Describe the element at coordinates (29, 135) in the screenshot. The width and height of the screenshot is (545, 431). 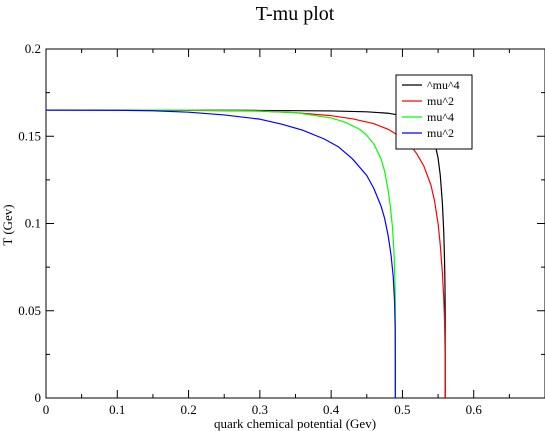
I see `y-tick-label: 0.15` at that location.